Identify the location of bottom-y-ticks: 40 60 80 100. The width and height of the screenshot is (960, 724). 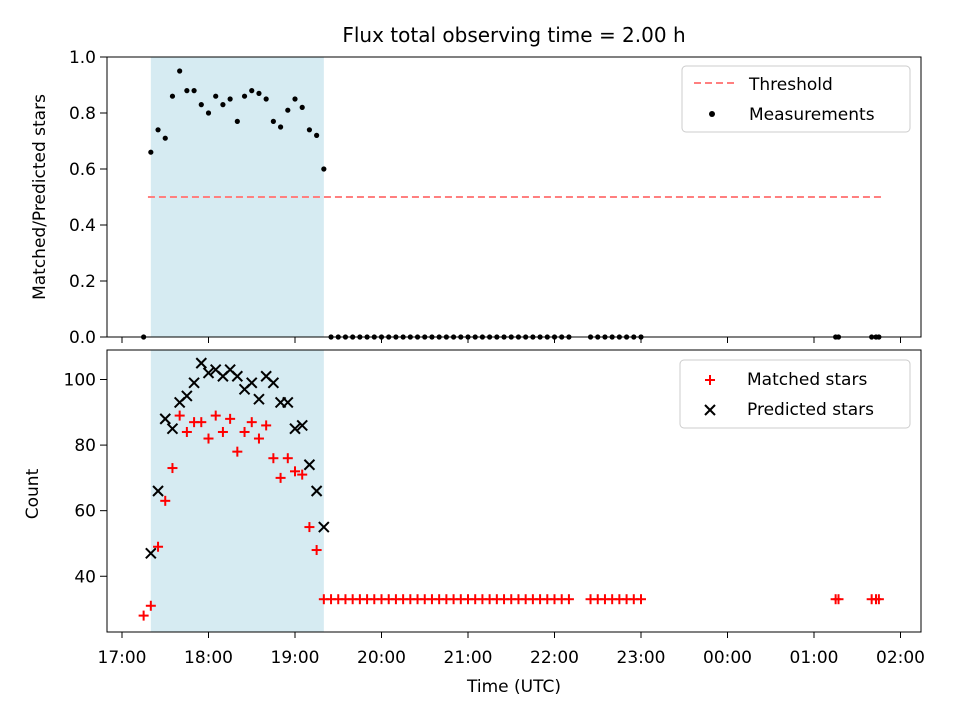
(85, 479).